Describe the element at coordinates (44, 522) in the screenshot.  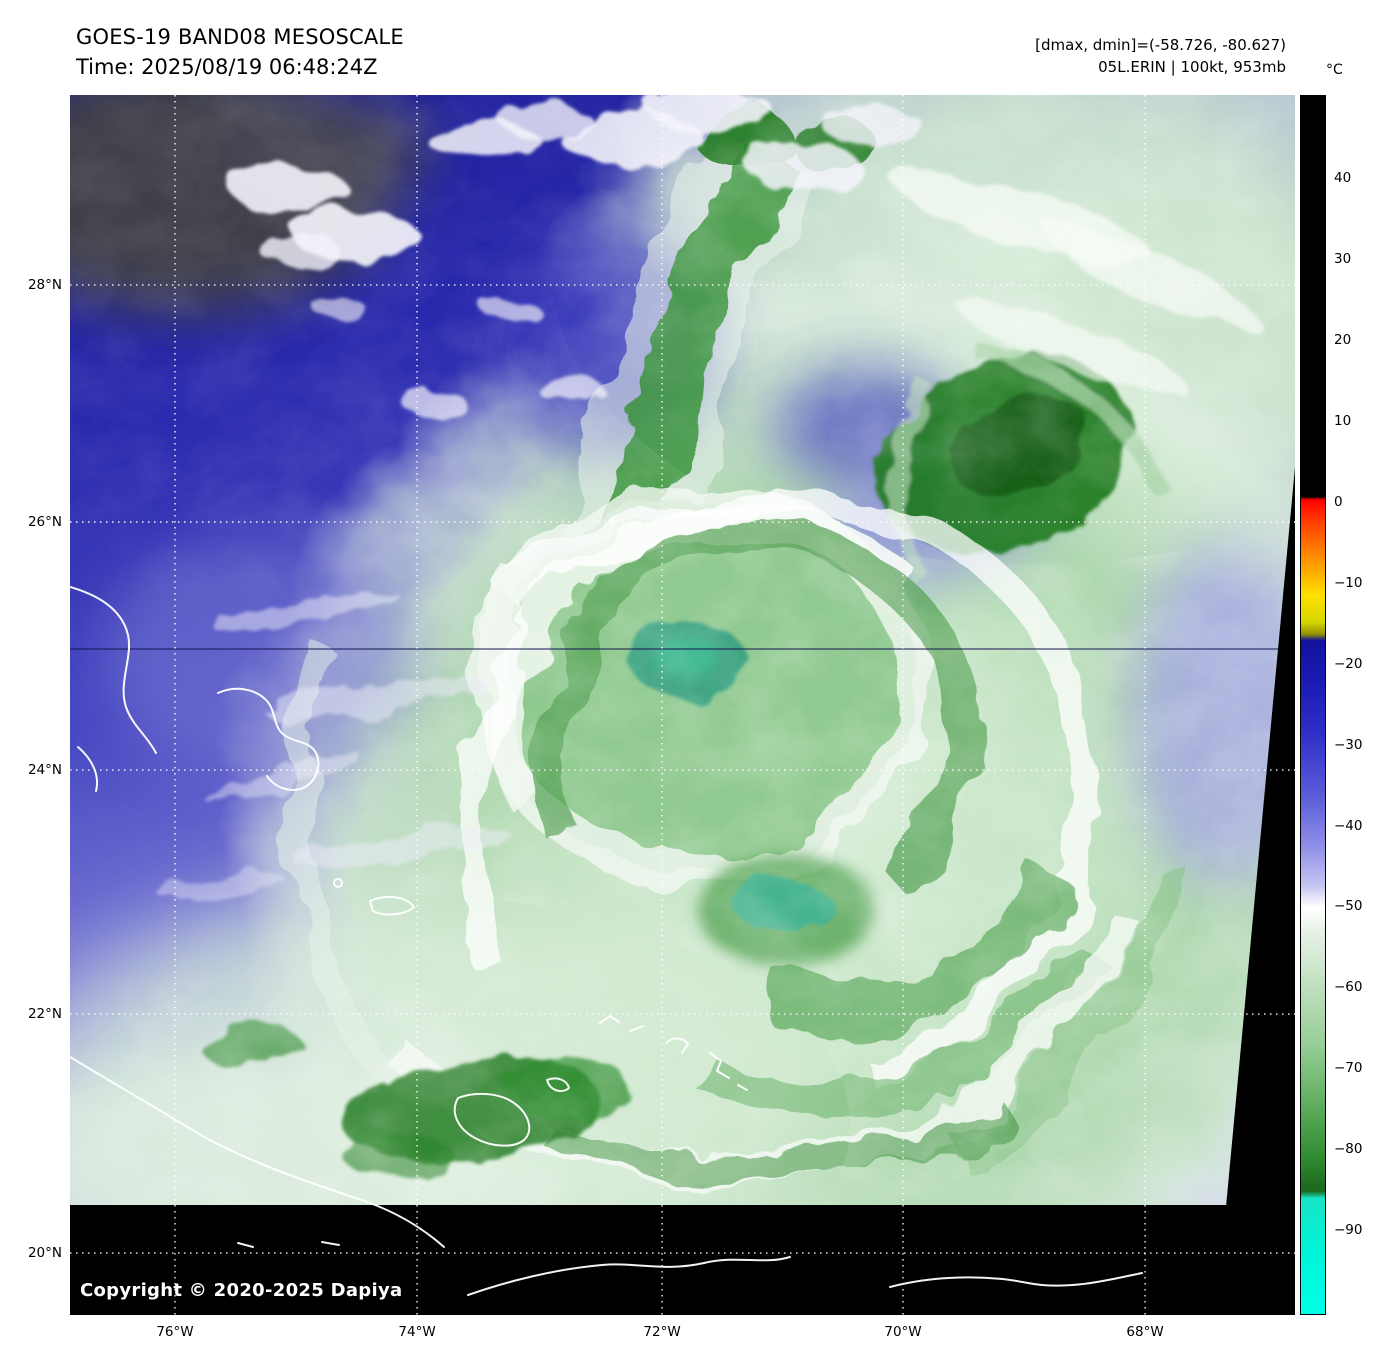
I see `lat-tick-label: 26°N` at that location.